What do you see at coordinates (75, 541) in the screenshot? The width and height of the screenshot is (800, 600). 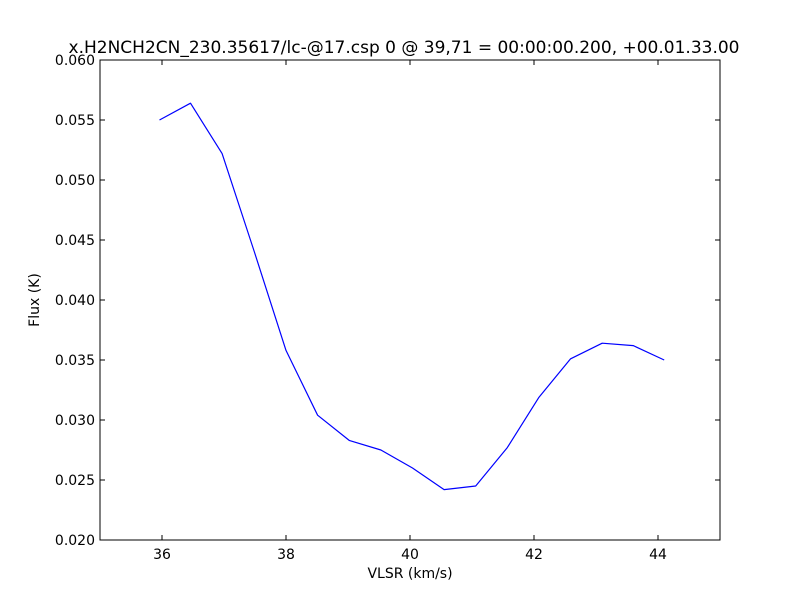 I see `y-tick-label: 0.020` at bounding box center [75, 541].